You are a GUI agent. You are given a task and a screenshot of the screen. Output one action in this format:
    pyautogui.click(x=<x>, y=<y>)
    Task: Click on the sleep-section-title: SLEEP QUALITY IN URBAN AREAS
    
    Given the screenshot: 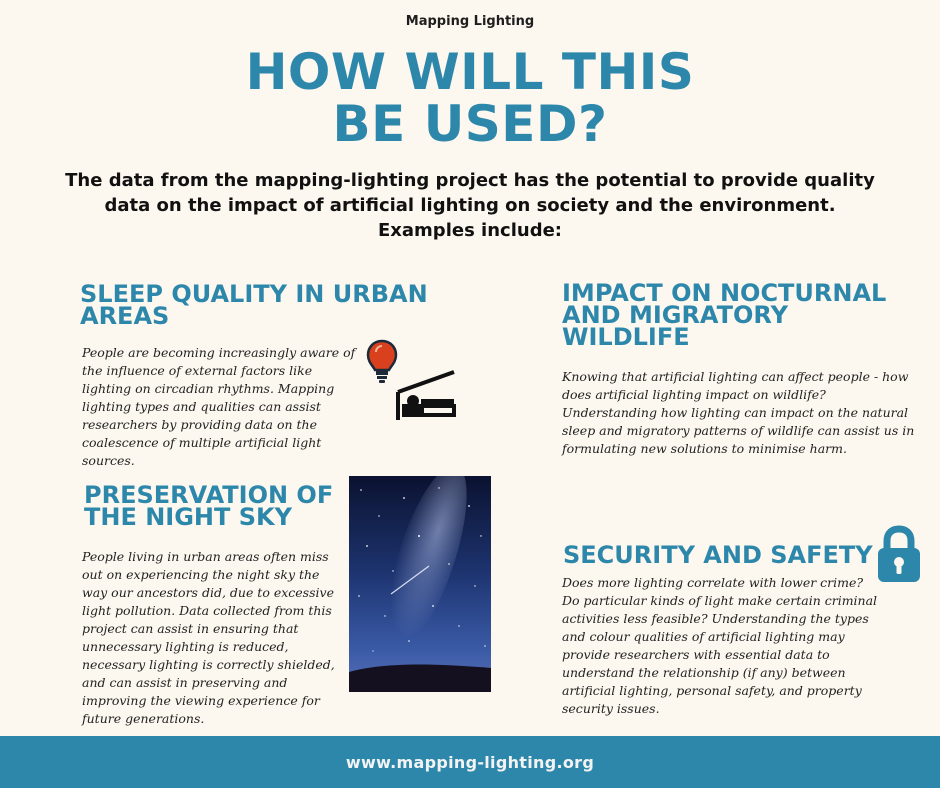 What is the action you would take?
    pyautogui.click(x=260, y=305)
    